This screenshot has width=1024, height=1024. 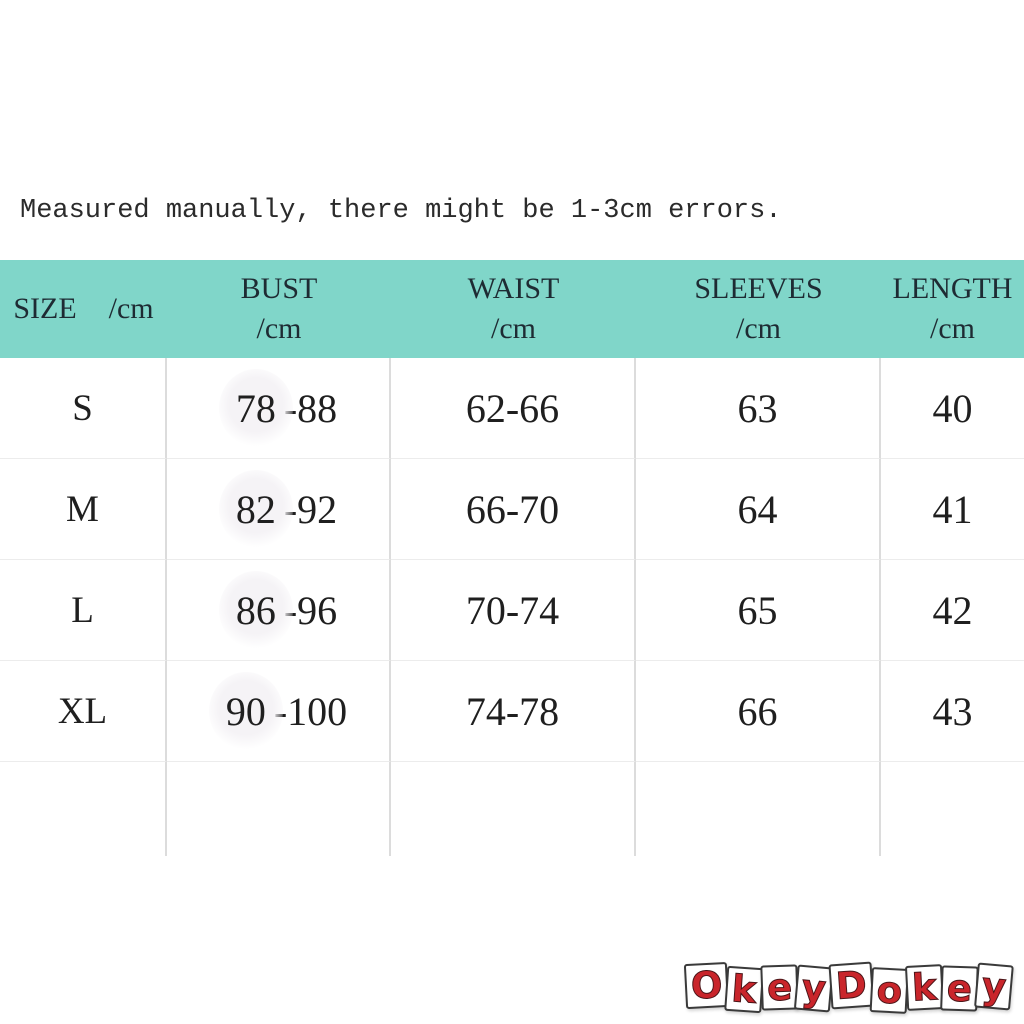 I want to click on cell-bust-m: 82 -92, so click(x=279, y=509).